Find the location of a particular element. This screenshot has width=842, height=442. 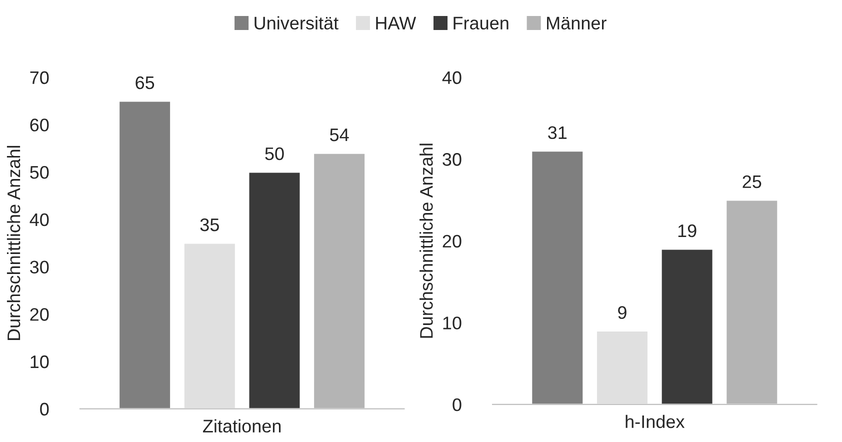

data-label: 50 is located at coordinates (274, 153).